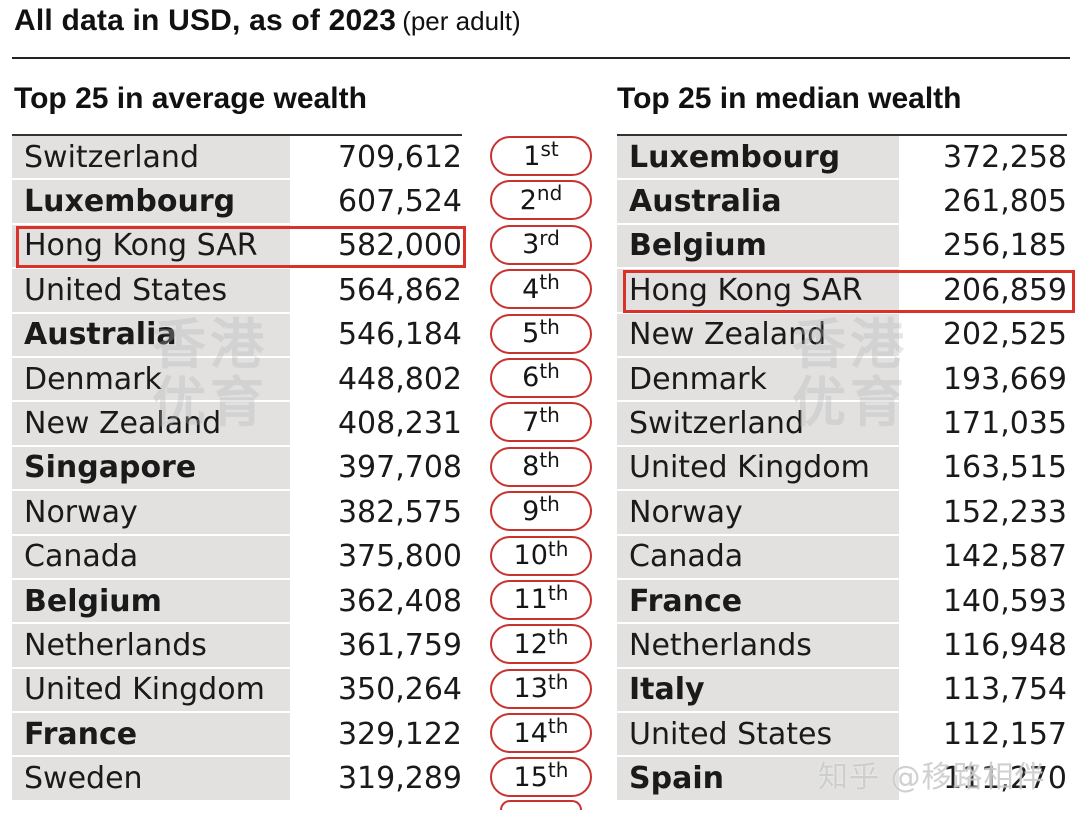 The width and height of the screenshot is (1080, 816). What do you see at coordinates (531, 422) in the screenshot?
I see `rank-number: 7` at bounding box center [531, 422].